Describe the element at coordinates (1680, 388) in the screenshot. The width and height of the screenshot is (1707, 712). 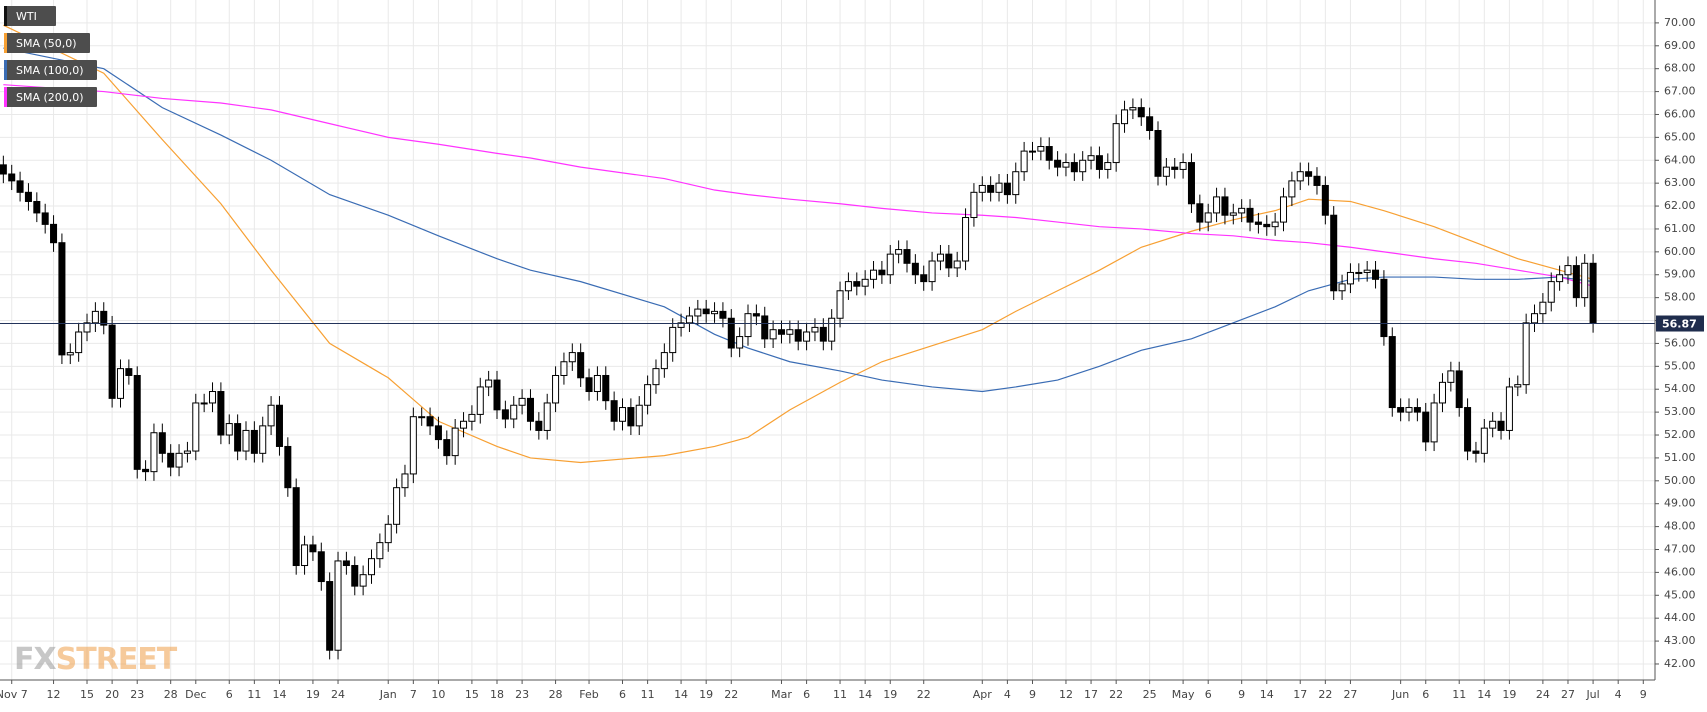
I see `y-tick-label: 54.00` at that location.